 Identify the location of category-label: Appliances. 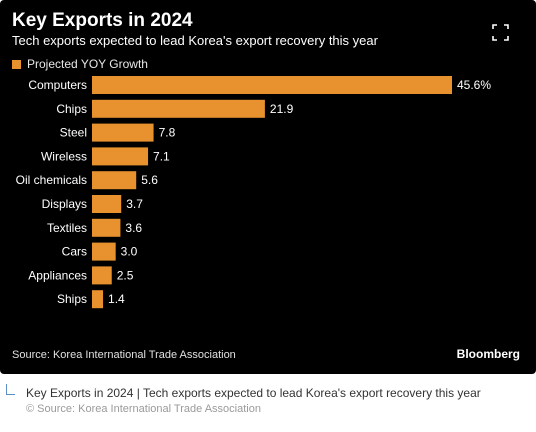
(57, 275).